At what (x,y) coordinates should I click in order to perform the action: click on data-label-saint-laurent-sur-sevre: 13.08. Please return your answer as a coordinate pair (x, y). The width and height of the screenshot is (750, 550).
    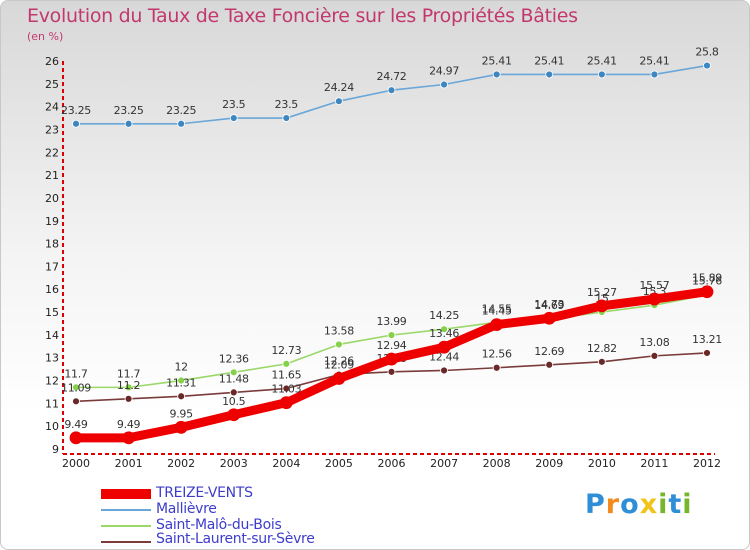
    Looking at the image, I should click on (654, 342).